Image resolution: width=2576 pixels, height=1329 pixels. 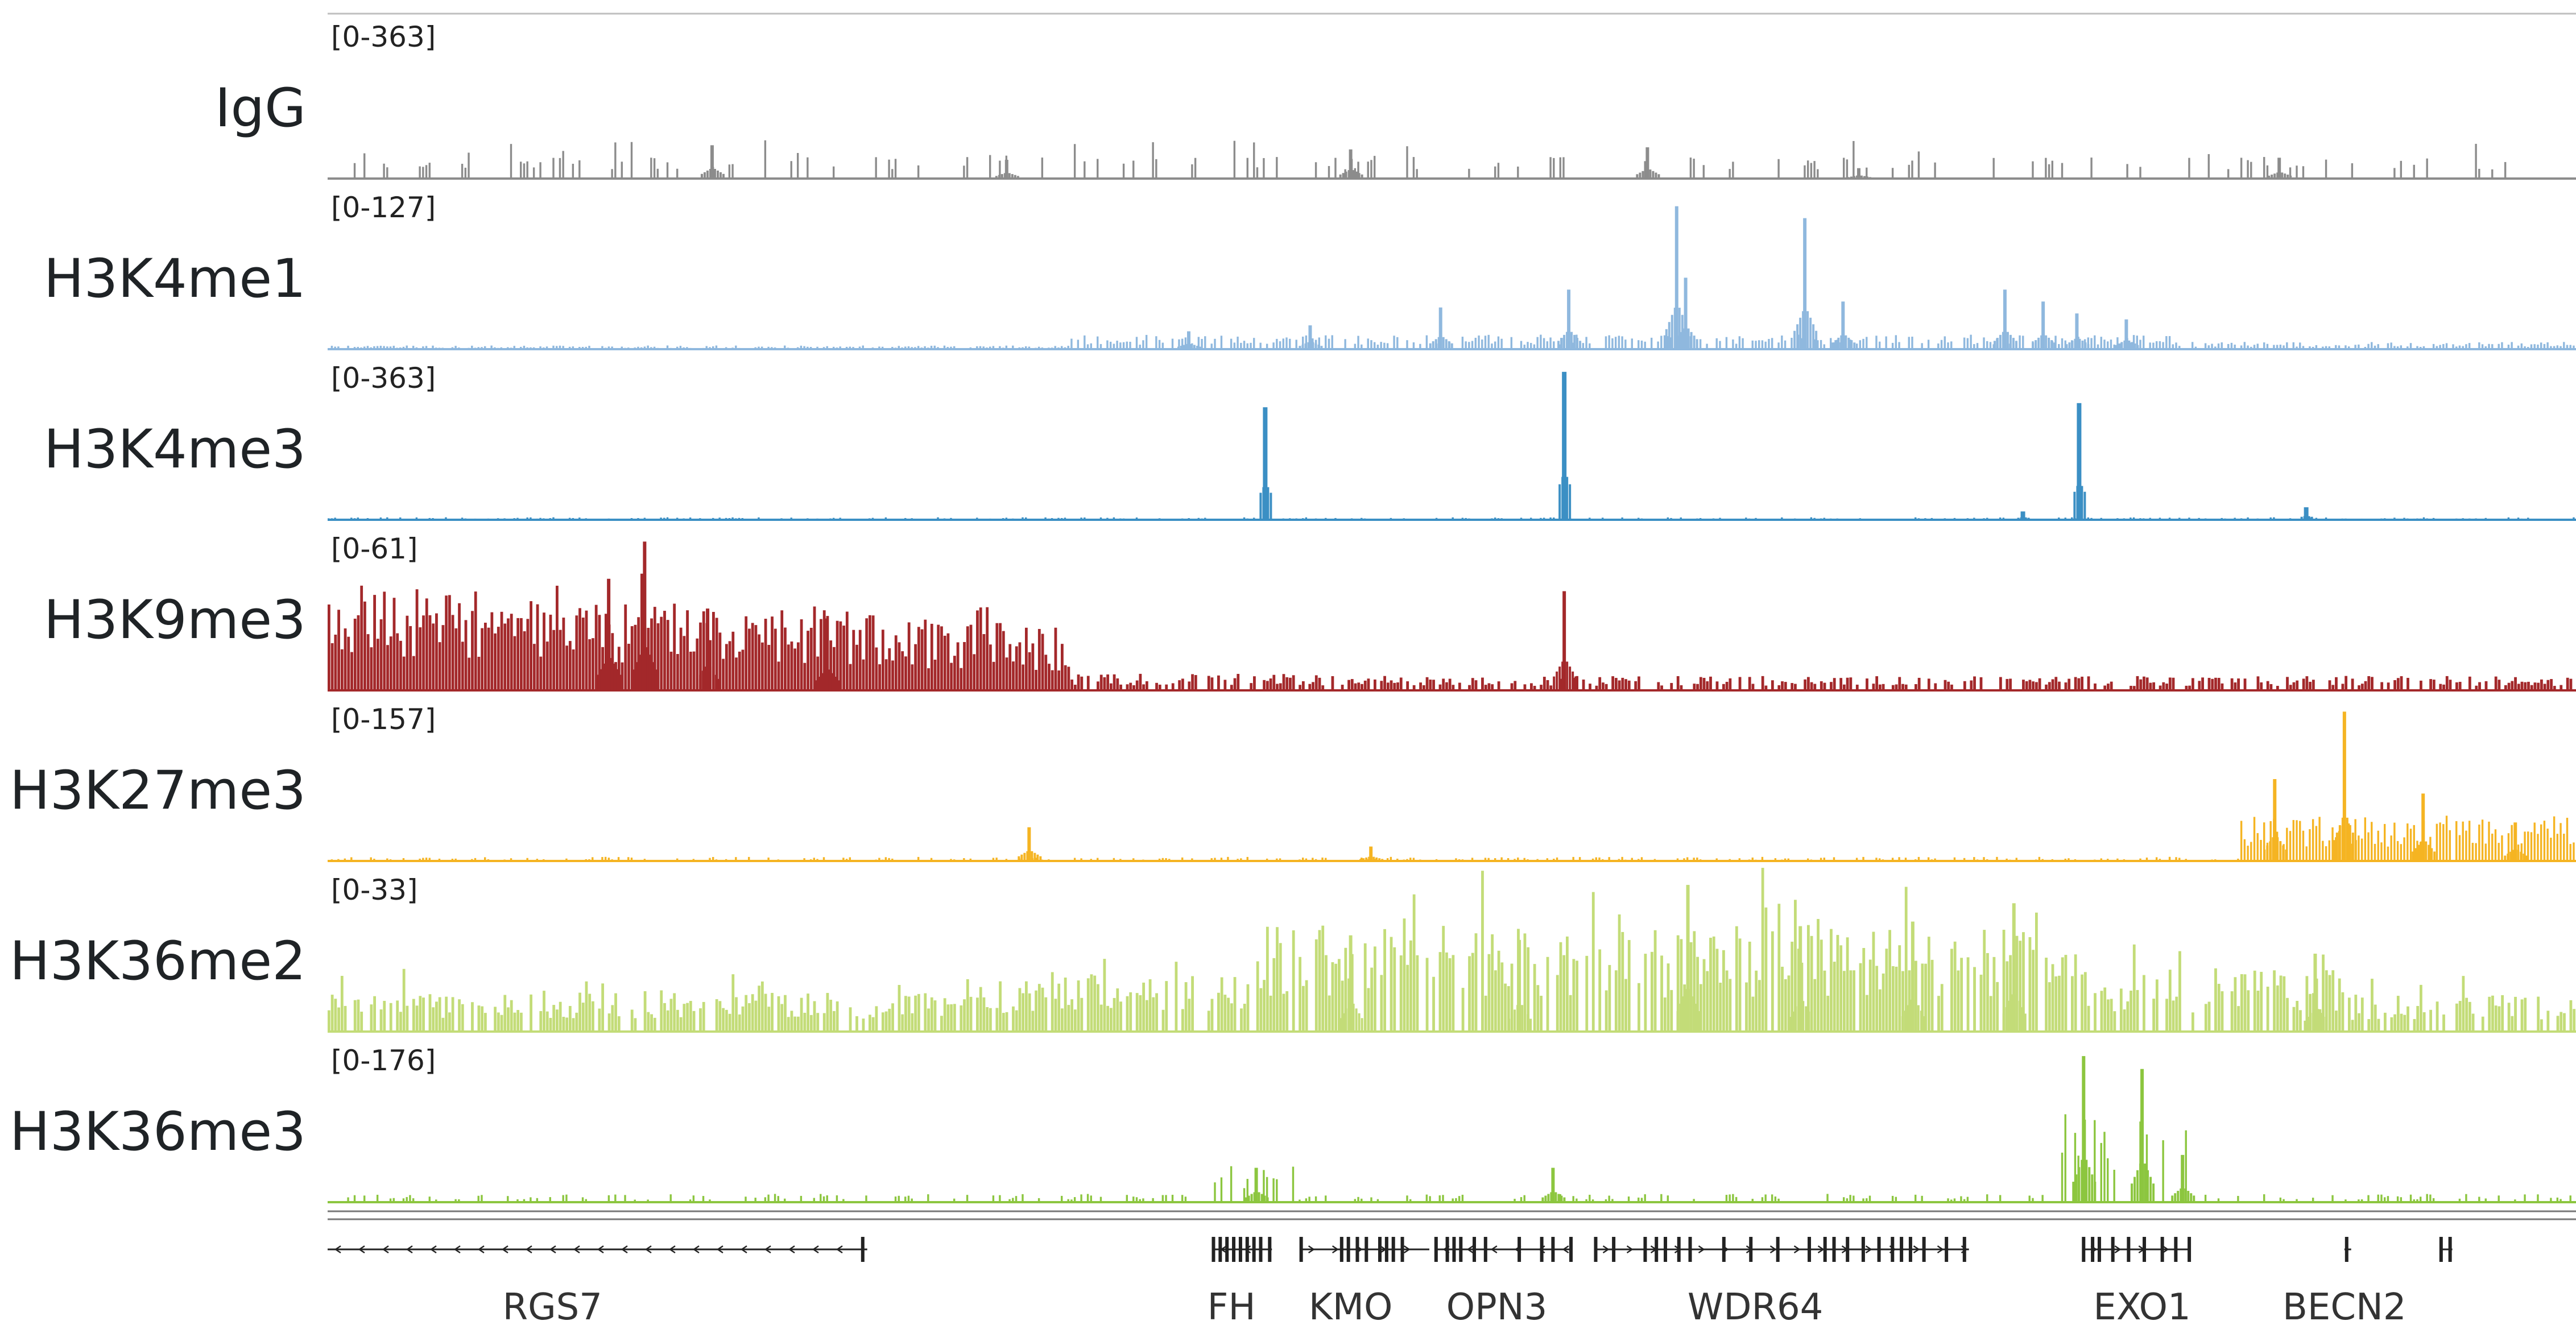 I want to click on gene-strand-arrow-wdr64, so click(x=1702, y=1249).